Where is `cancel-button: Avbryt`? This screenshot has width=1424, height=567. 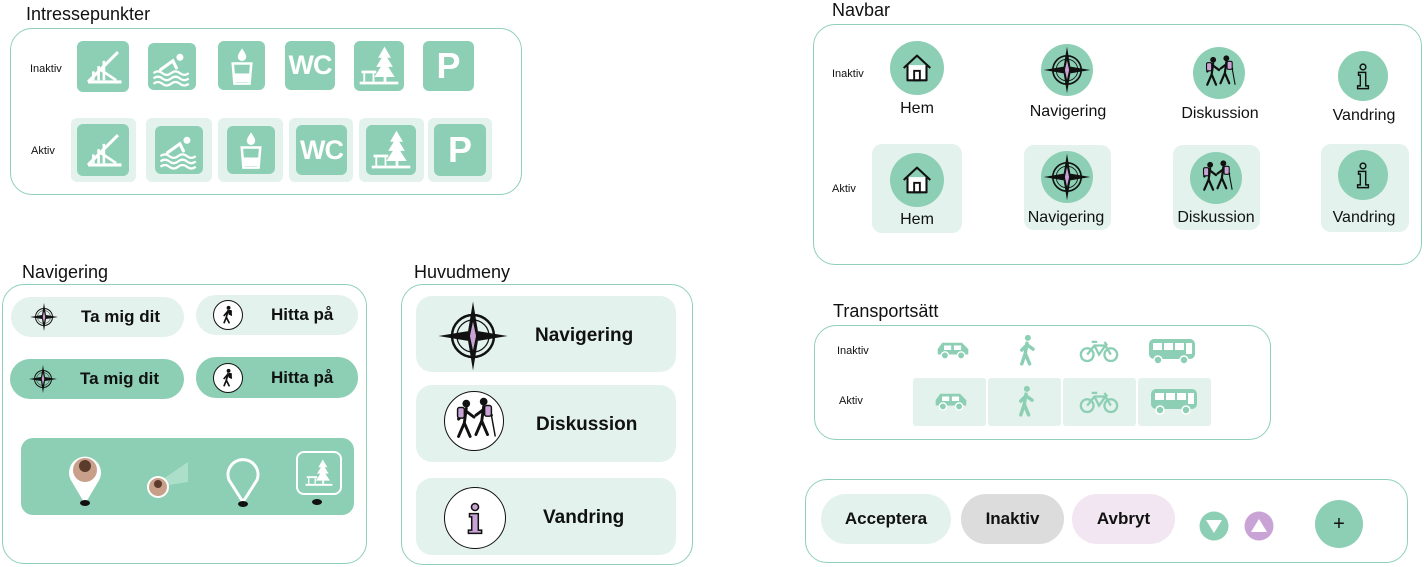
cancel-button: Avbryt is located at coordinates (1123, 519).